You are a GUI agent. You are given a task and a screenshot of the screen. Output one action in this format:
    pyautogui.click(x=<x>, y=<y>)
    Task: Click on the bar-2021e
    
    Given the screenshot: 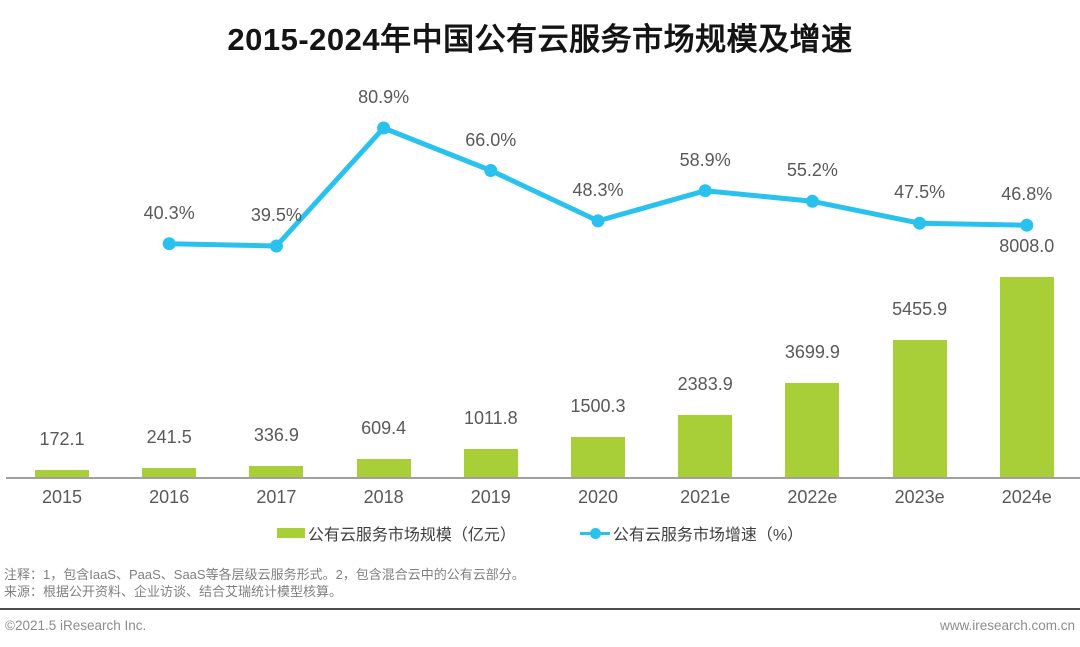 What is the action you would take?
    pyautogui.click(x=705, y=446)
    